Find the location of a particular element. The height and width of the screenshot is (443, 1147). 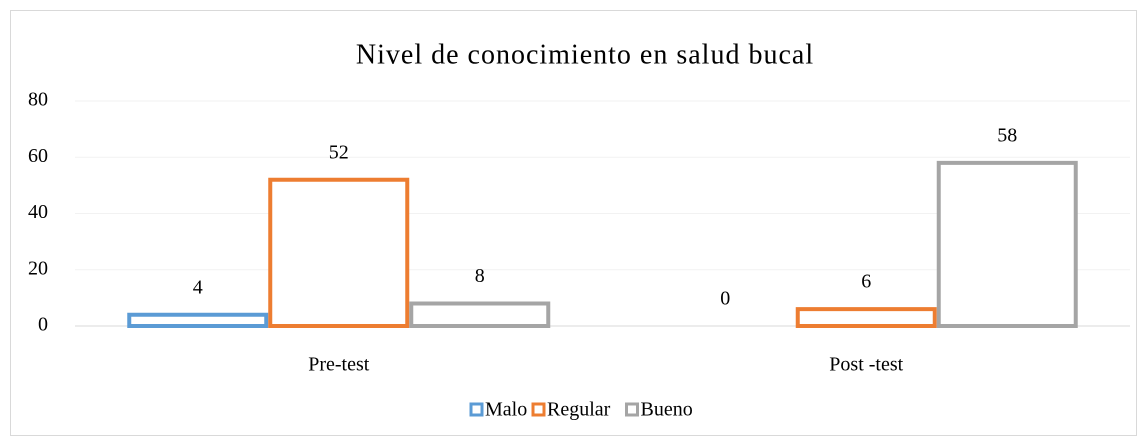

y-tick-label: 60 is located at coordinates (38, 156).